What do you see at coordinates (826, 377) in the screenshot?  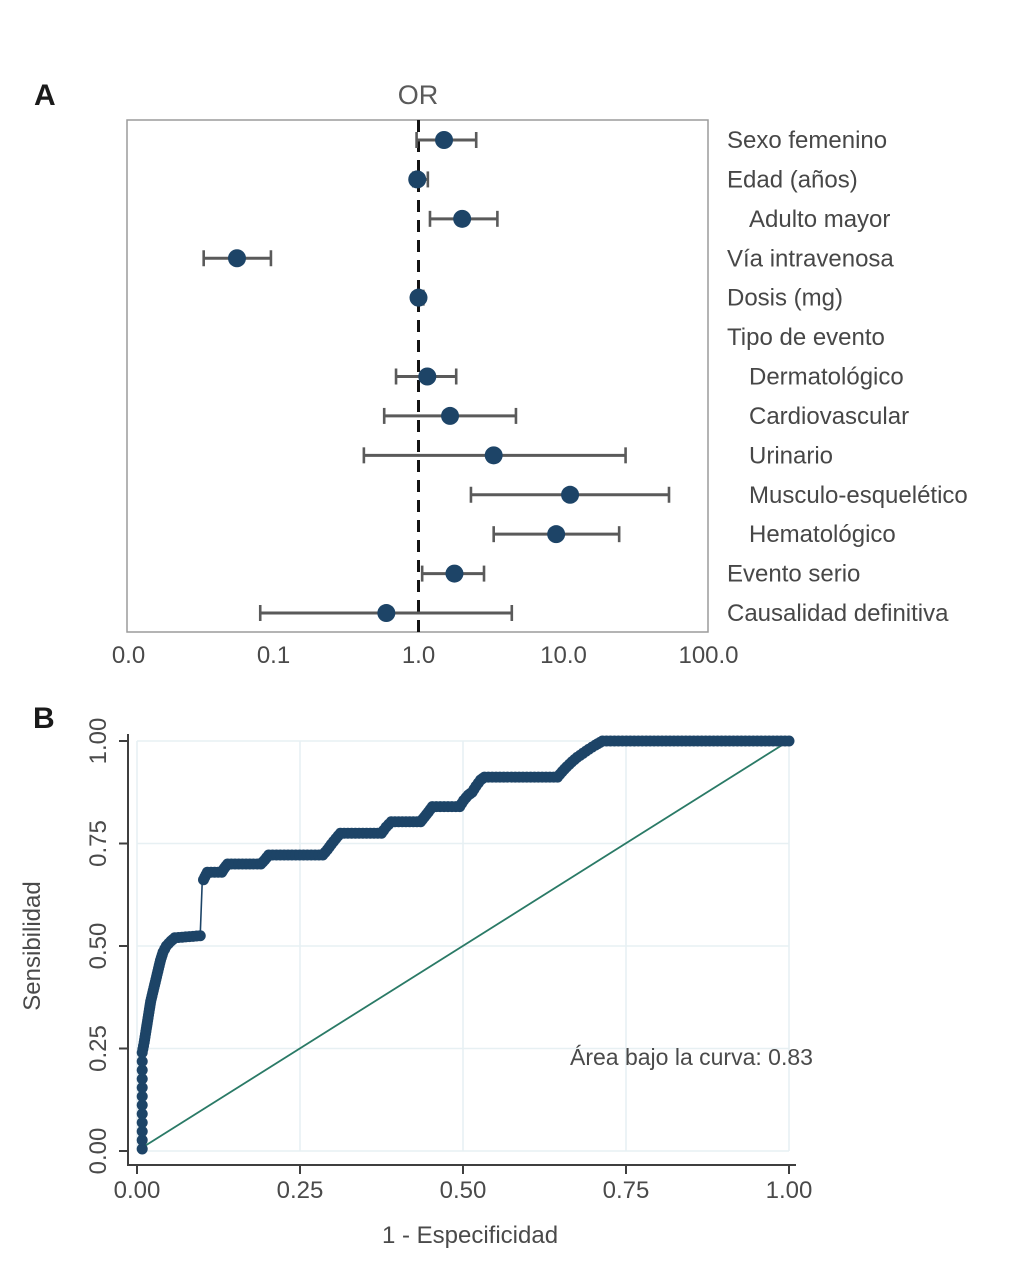 I see `forest-row-label: Dermatológico` at bounding box center [826, 377].